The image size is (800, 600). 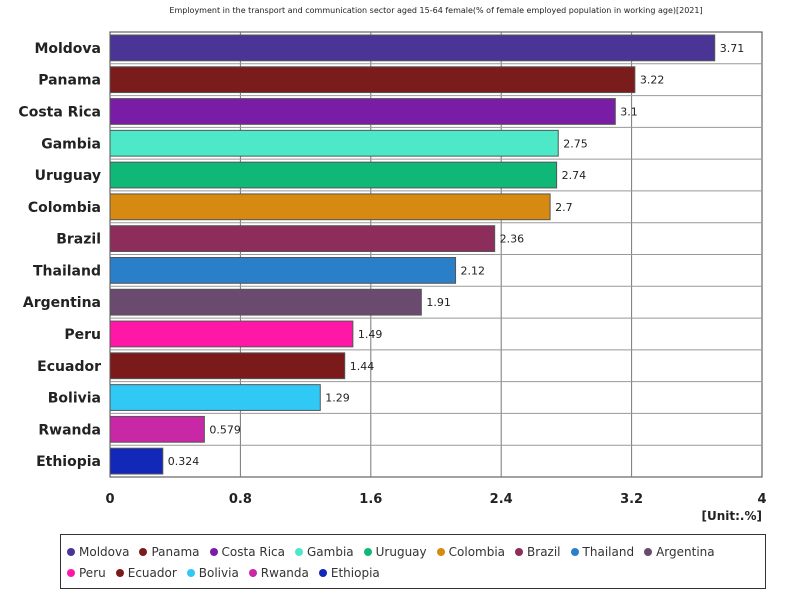 I want to click on legend-item: Gambia, so click(x=324, y=551).